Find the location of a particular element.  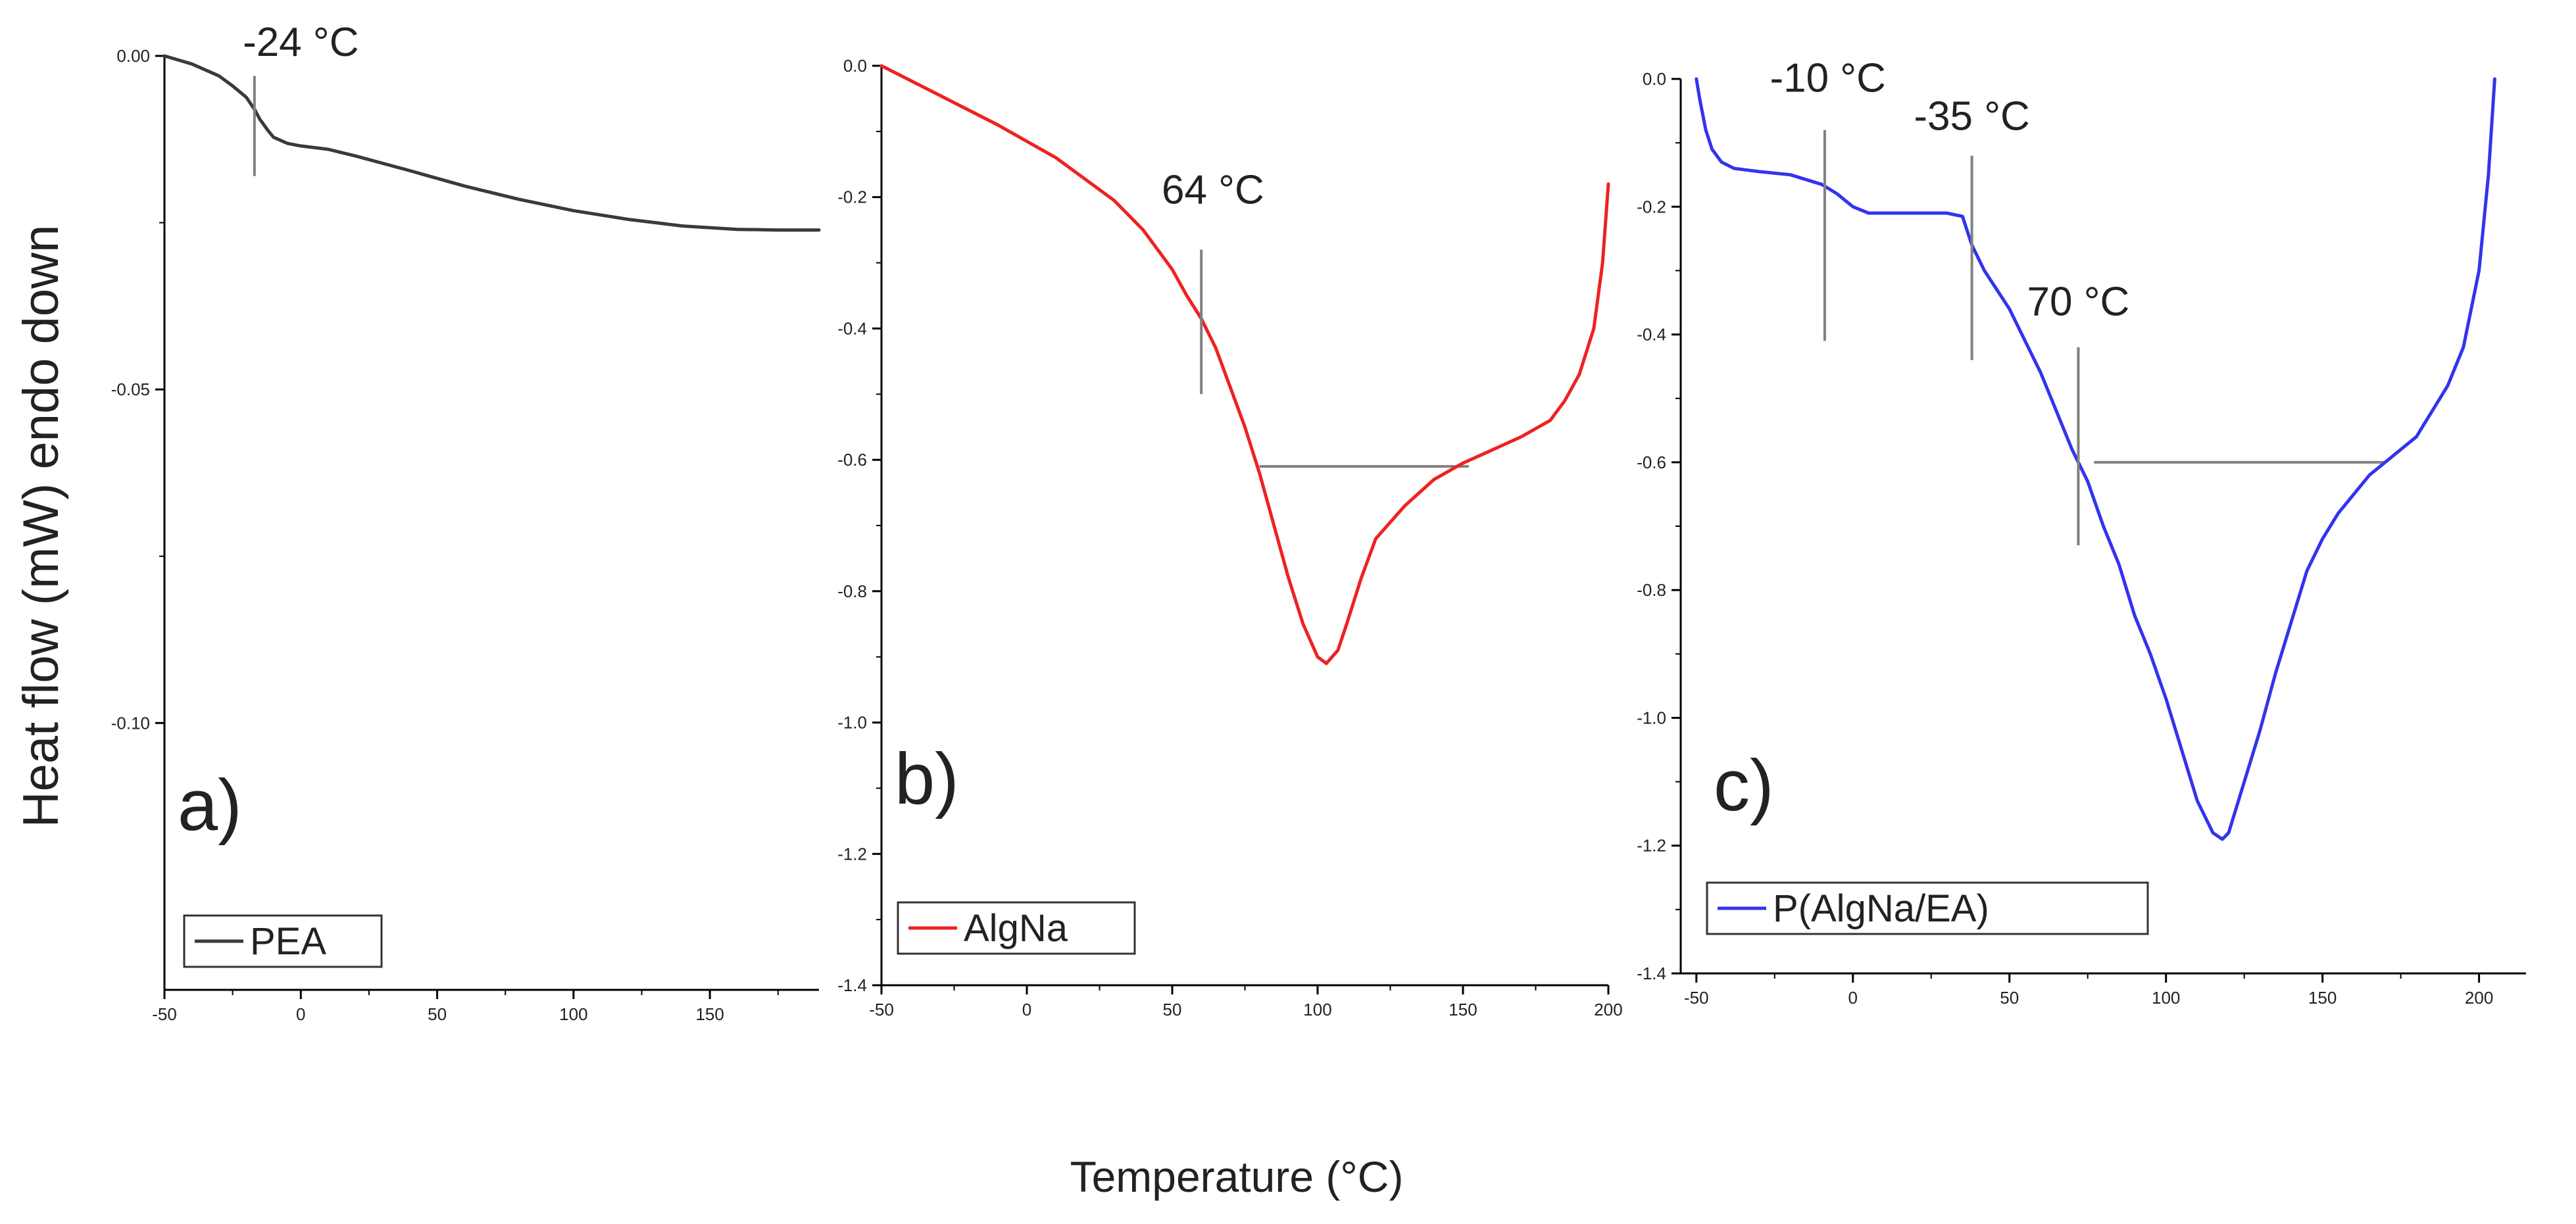

y-axis-title: Heat flow (mW) endo down is located at coordinates (41, 526).